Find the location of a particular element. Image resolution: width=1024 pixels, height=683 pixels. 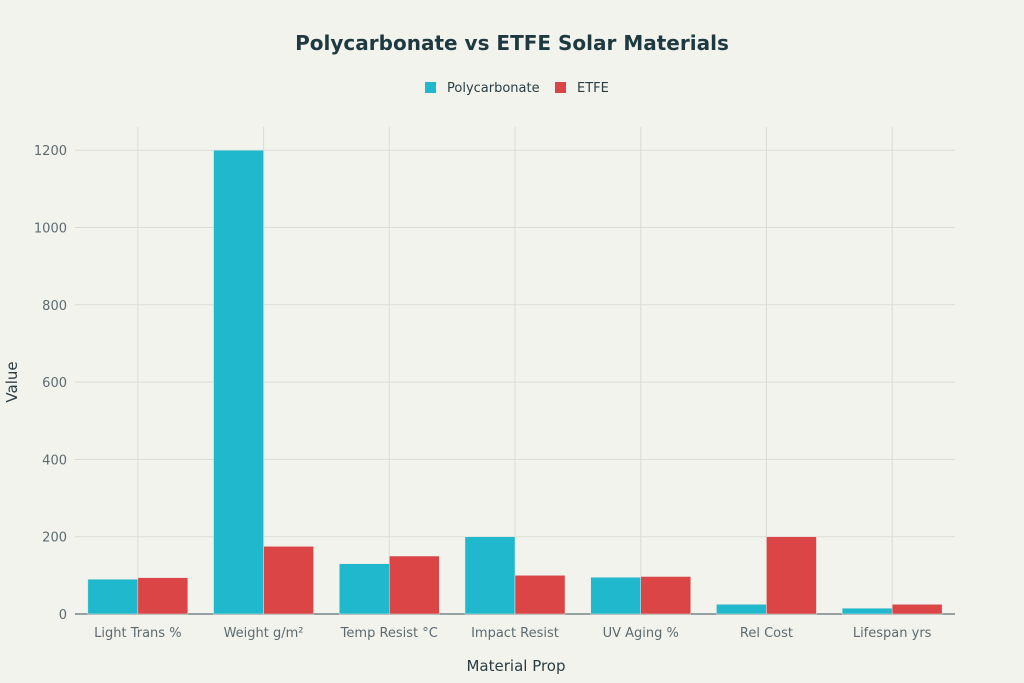

y-tick-label: 400 is located at coordinates (54, 460).